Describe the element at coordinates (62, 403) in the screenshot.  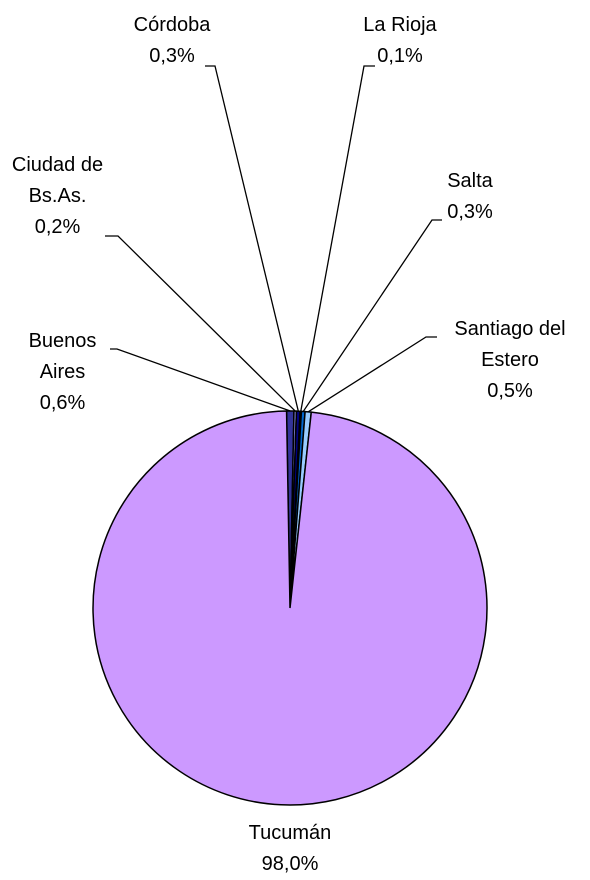
I see `value-label: 0,6%` at that location.